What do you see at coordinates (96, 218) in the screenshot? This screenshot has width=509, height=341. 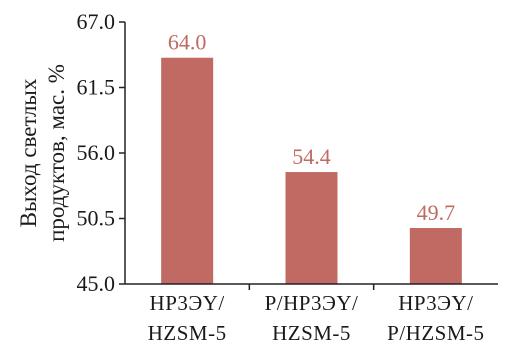 I see `y-tick-label: 50.5` at bounding box center [96, 218].